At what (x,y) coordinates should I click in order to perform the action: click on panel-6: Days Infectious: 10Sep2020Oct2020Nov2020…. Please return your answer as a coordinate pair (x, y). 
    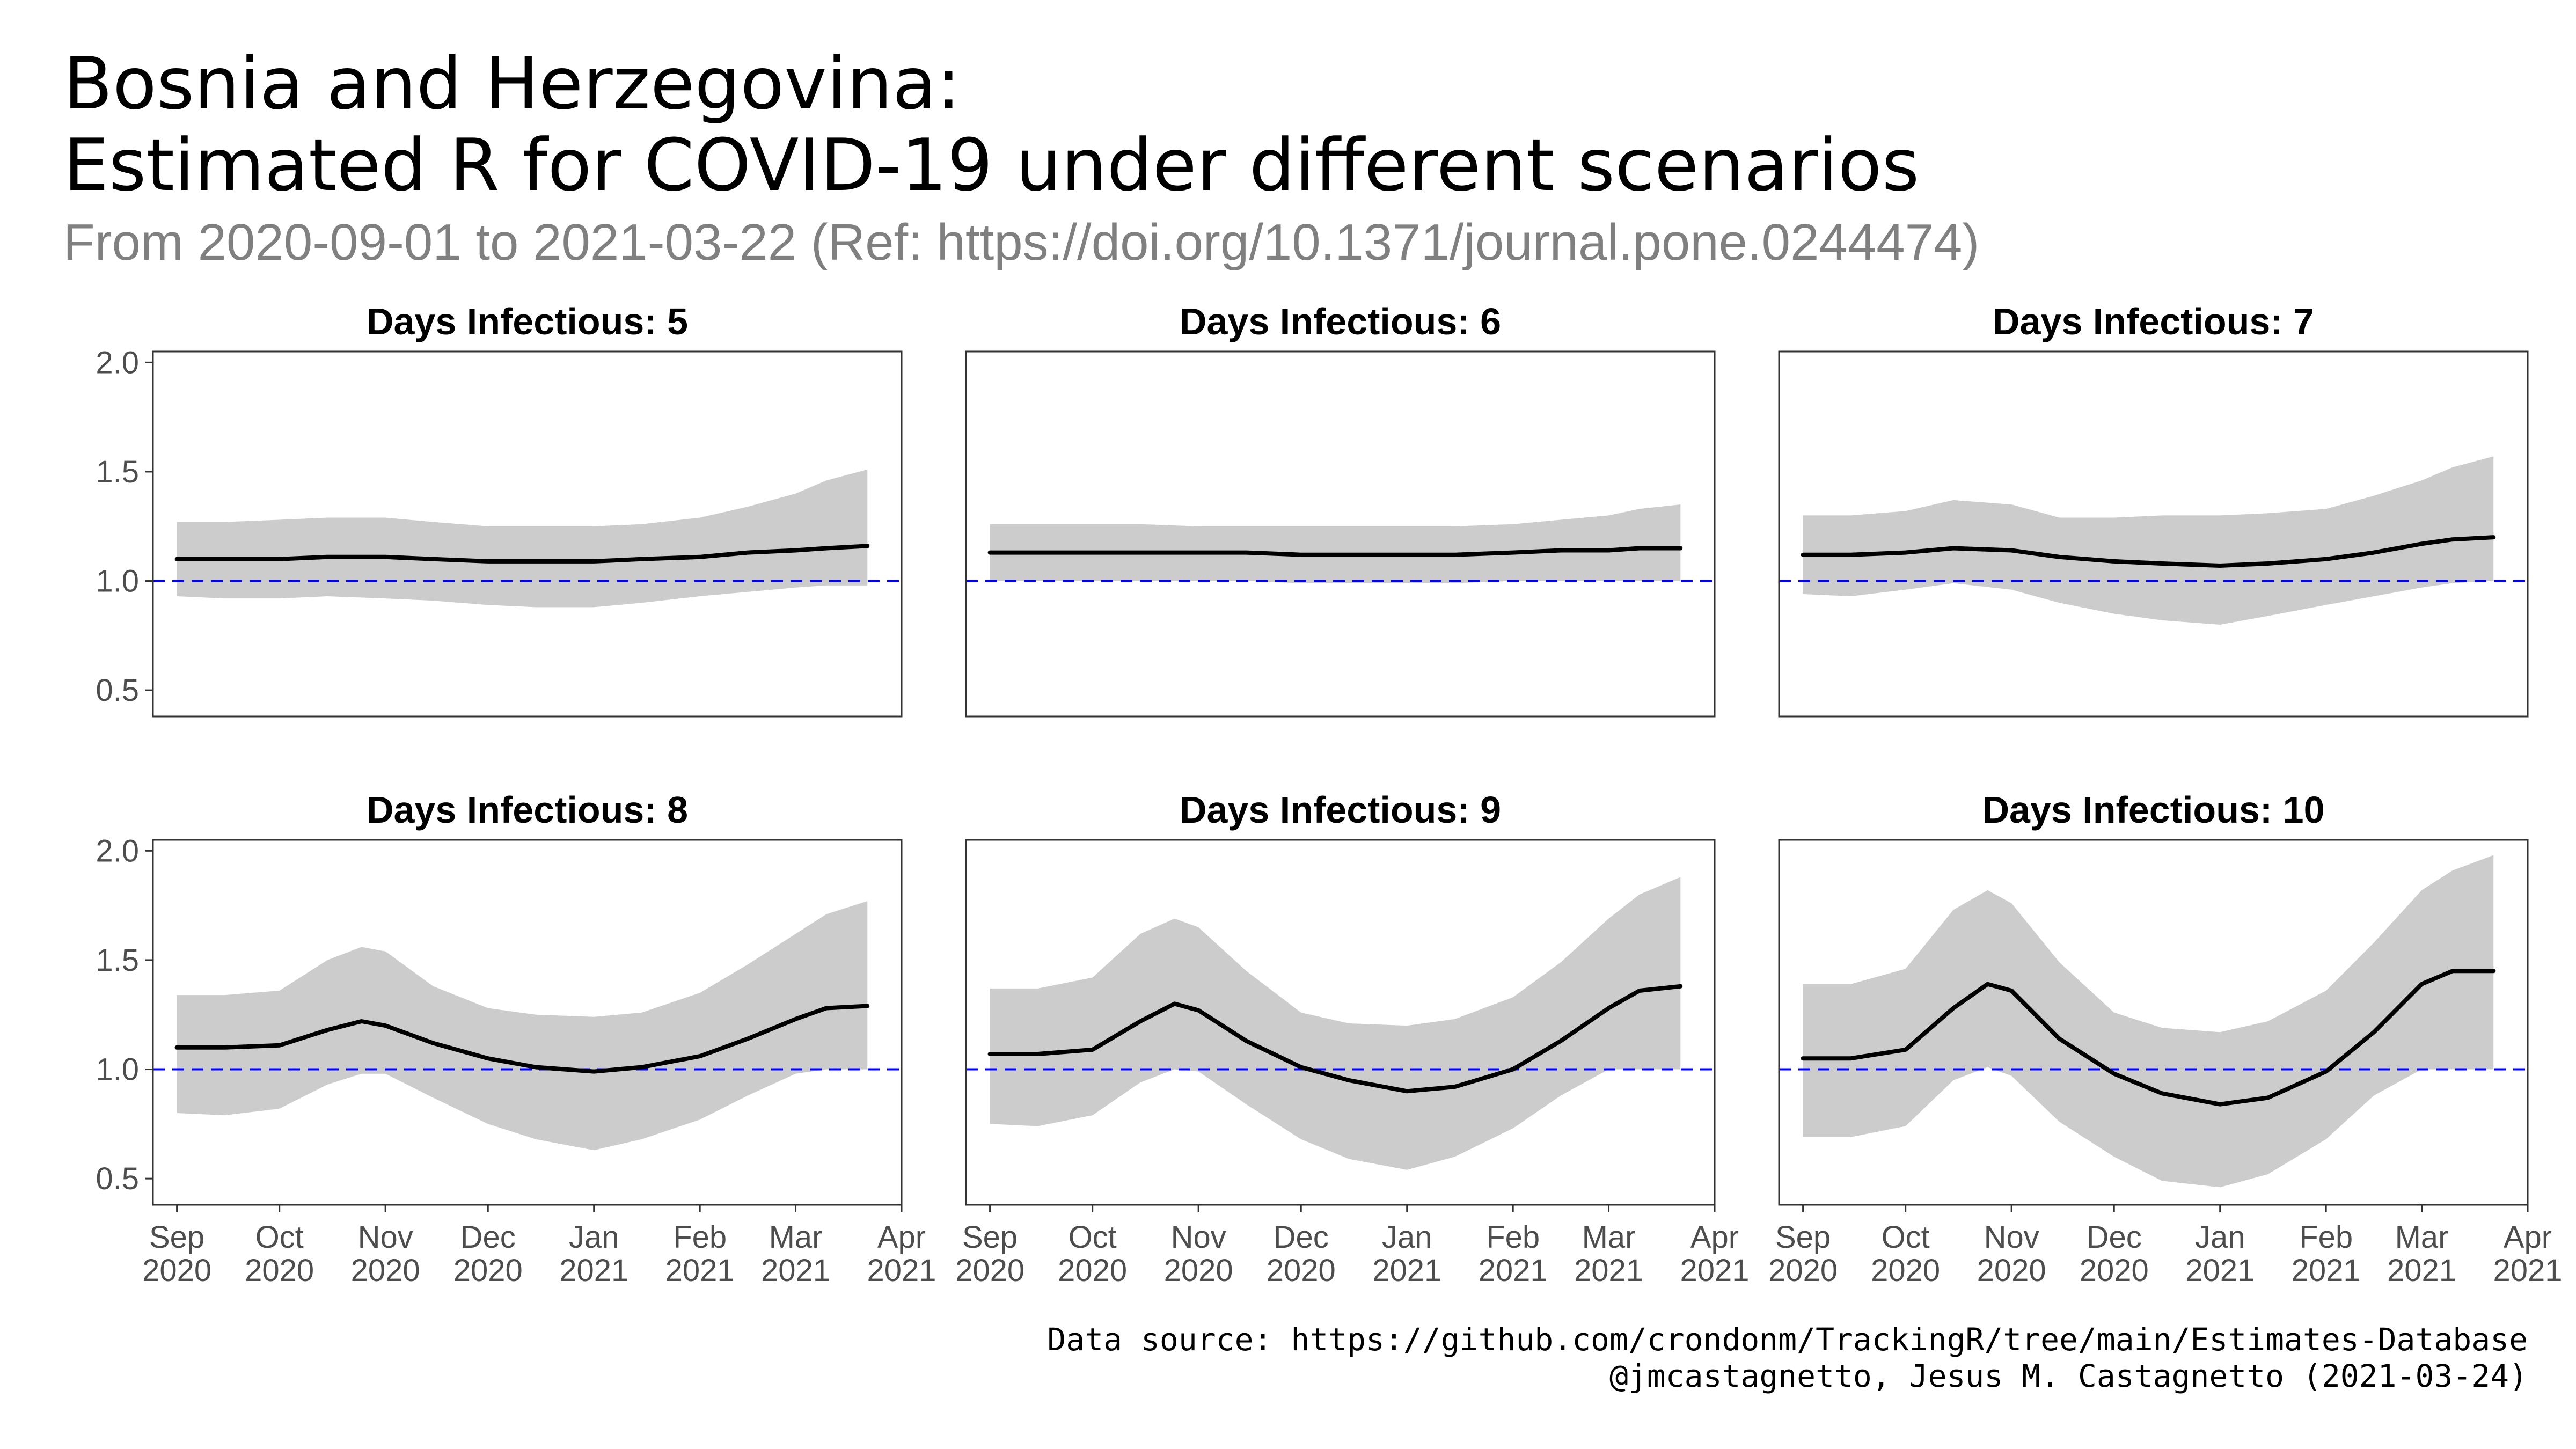
    Looking at the image, I should click on (2165, 1038).